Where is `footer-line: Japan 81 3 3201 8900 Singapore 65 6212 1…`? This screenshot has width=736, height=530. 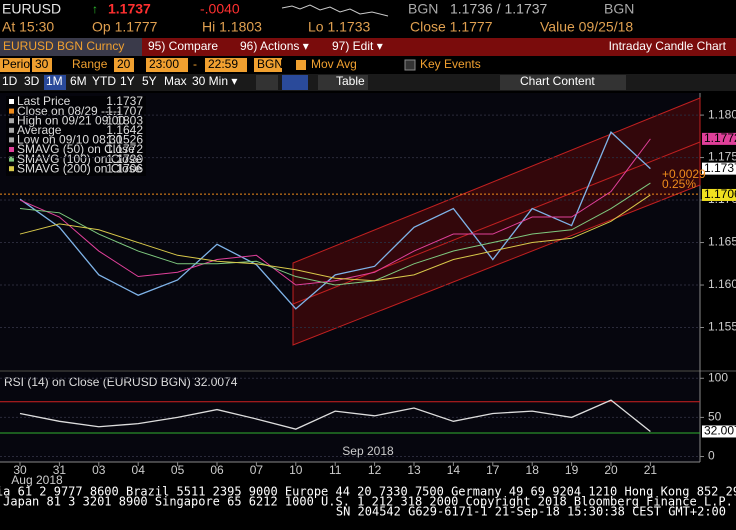
footer-line: Japan 81 3 3201 8900 Singapore 65 6212 1… is located at coordinates (368, 502).